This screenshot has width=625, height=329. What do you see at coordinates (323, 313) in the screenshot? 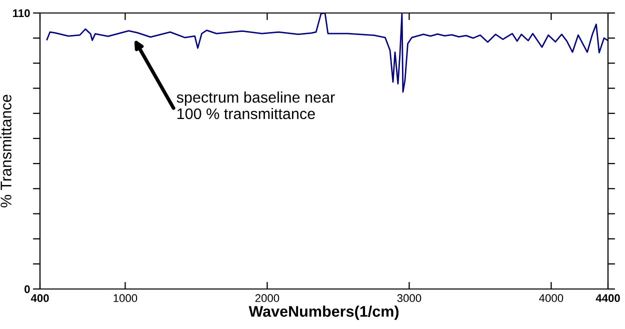
I see `x-axis-title: WaveNumbers(1/cm)` at bounding box center [323, 313].